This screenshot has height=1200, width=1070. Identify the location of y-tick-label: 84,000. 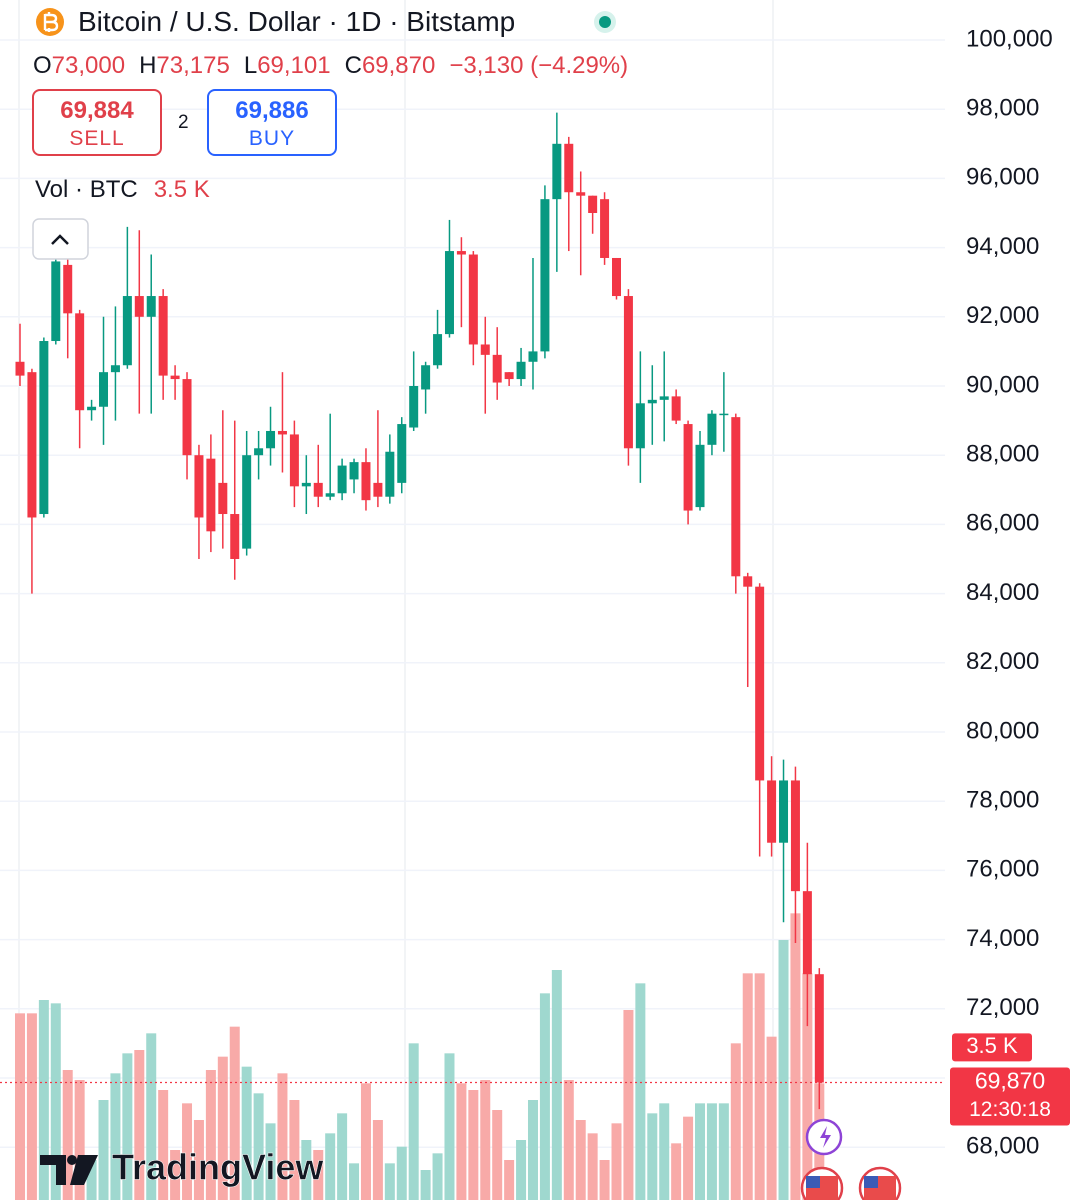
(1002, 592).